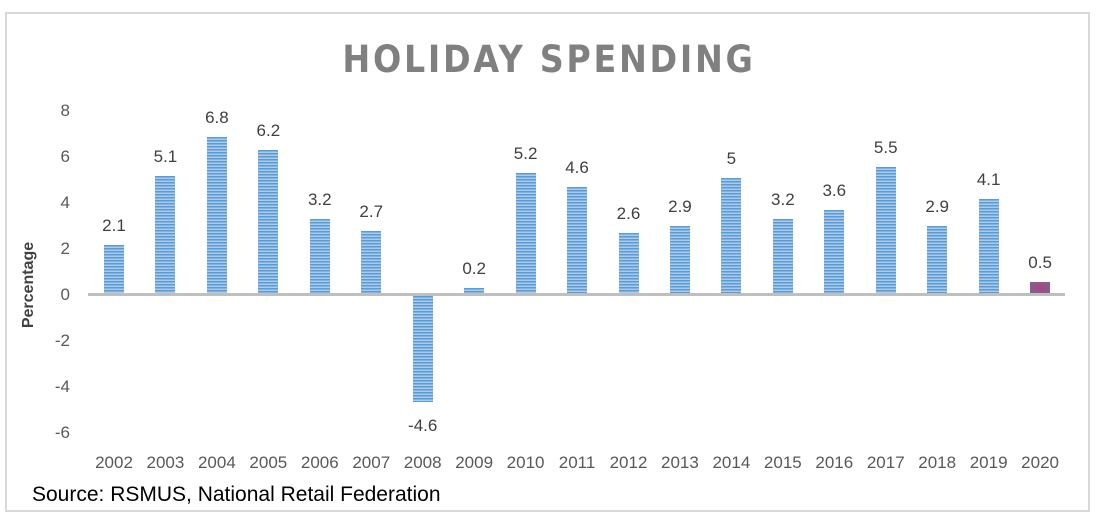 The image size is (1098, 522). I want to click on data-label-2015: 3.2, so click(783, 200).